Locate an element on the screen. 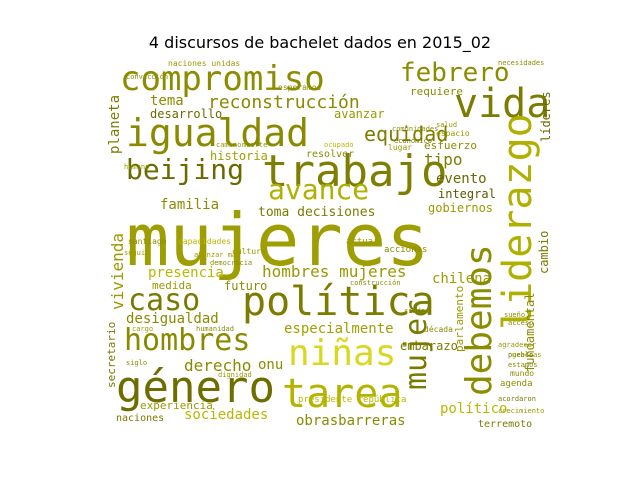 The height and width of the screenshot is (480, 640). cloud-word: beijing is located at coordinates (185, 169).